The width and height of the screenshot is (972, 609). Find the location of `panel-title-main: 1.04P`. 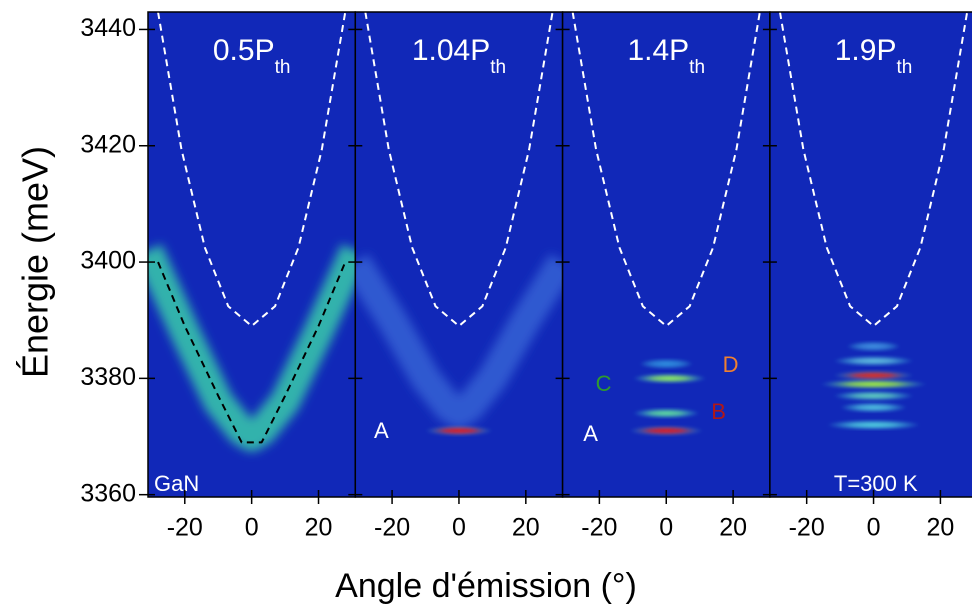

panel-title-main: 1.04P is located at coordinates (451, 50).